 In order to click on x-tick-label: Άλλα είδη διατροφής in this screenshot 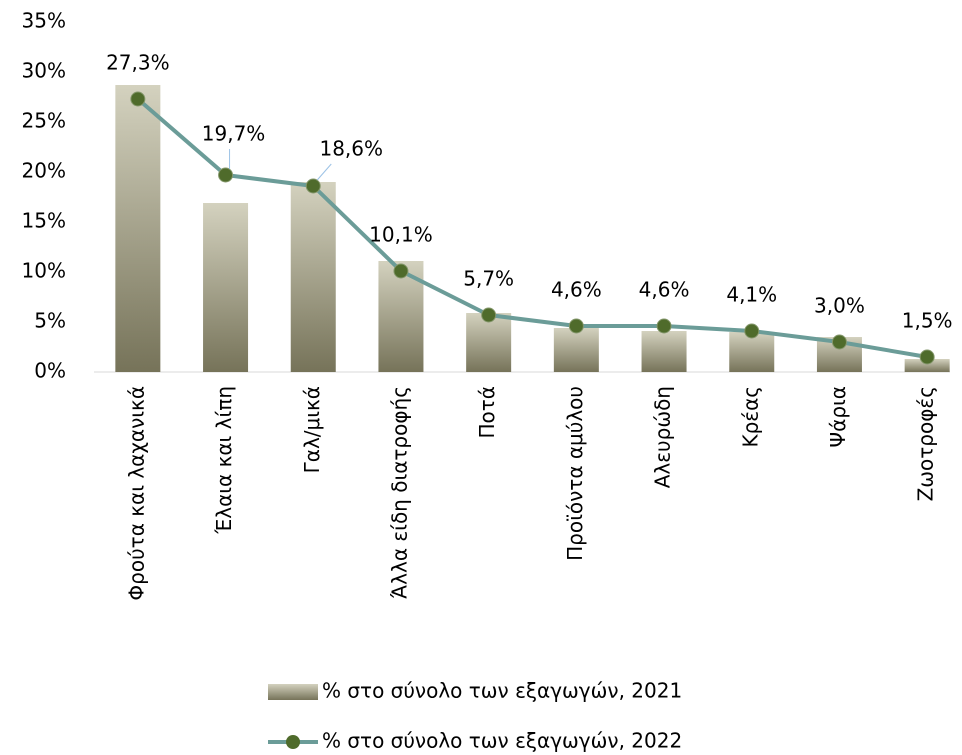, I will do `click(399, 492)`.